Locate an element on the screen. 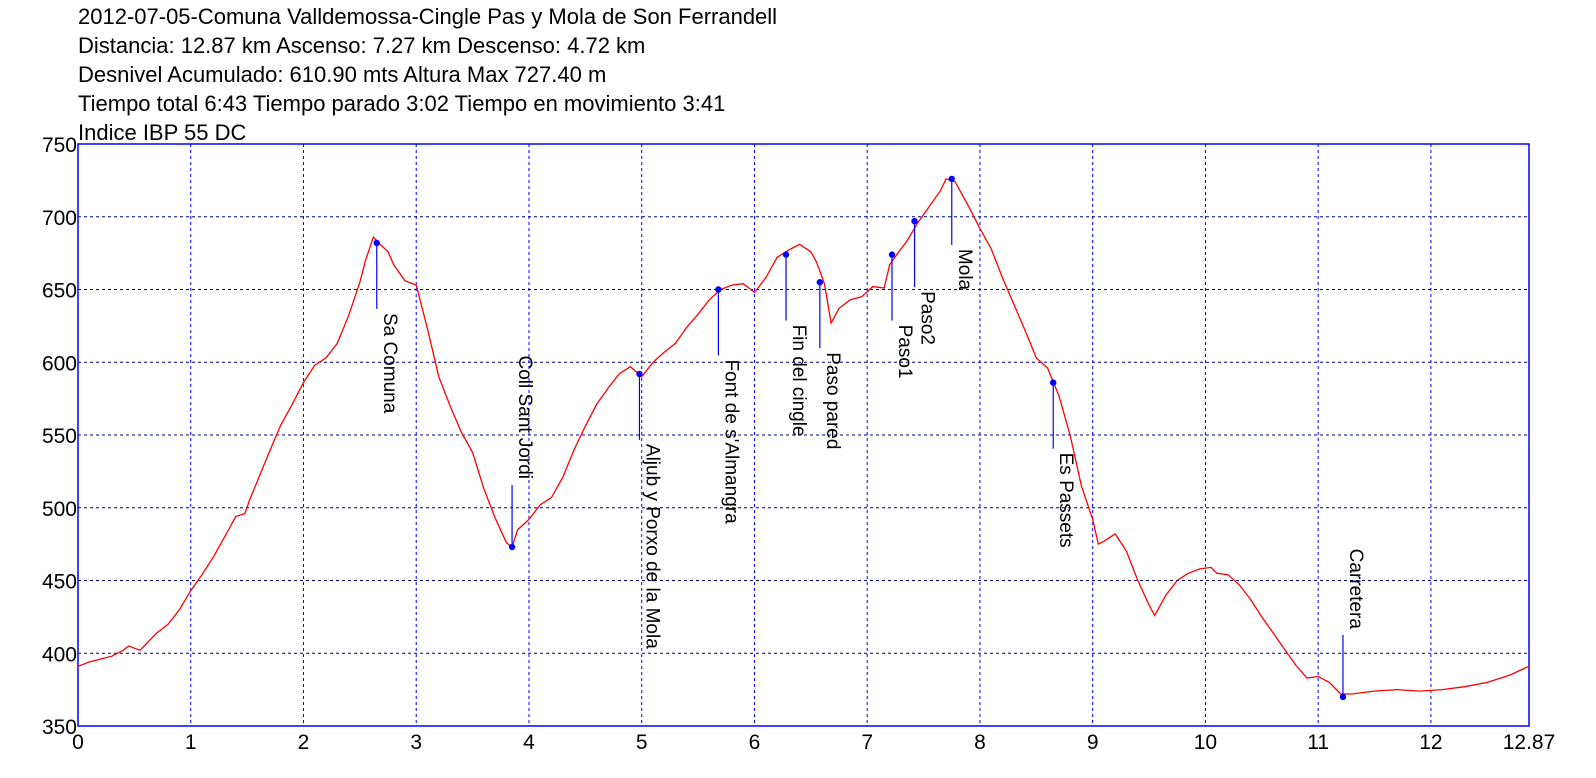  waypoint-label: Aljub y Porxo de la Mola is located at coordinates (651, 546).